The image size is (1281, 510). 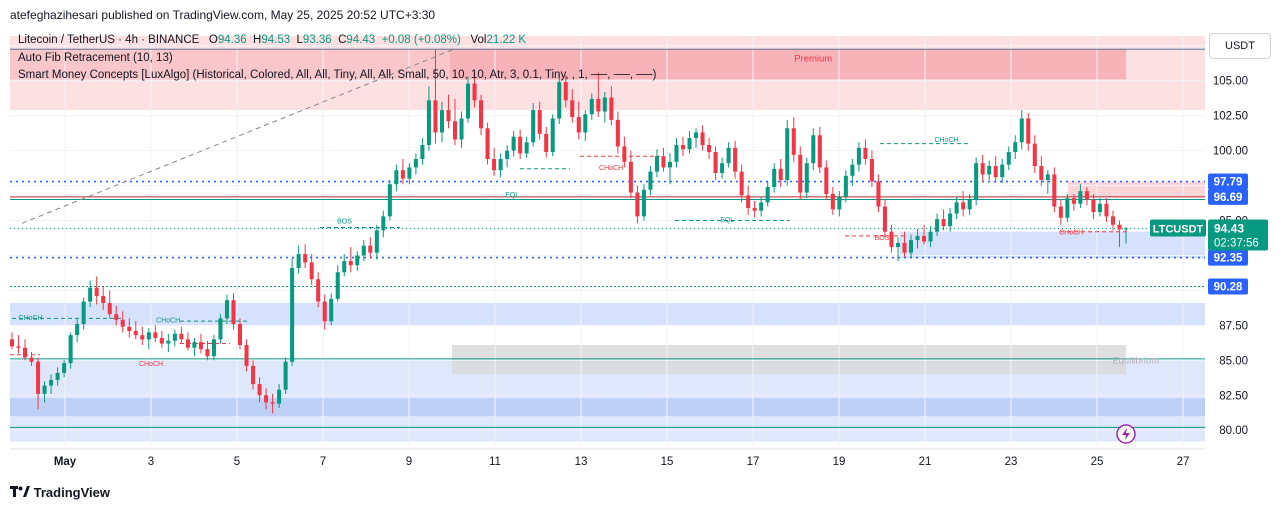 I want to click on price-tick-label: 80.00, so click(x=1233, y=431).